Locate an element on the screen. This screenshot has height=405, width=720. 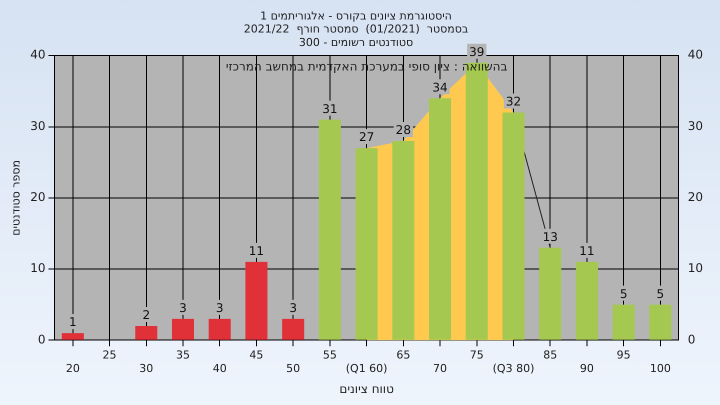
x-axis-title: טווח ציונים is located at coordinates (366, 389).